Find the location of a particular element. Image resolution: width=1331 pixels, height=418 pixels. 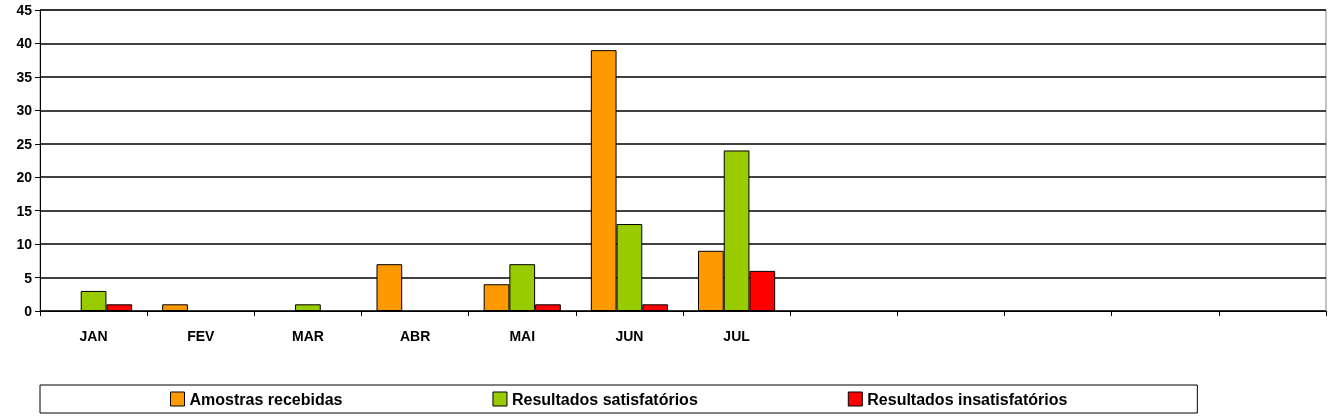

y-tick-label: 35 is located at coordinates (24, 76).